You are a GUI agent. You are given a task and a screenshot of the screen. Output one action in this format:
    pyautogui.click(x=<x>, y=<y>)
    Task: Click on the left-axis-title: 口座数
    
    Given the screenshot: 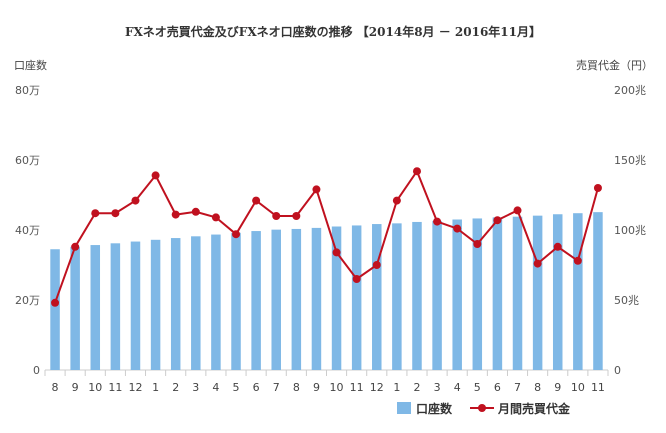 What is the action you would take?
    pyautogui.click(x=30, y=65)
    